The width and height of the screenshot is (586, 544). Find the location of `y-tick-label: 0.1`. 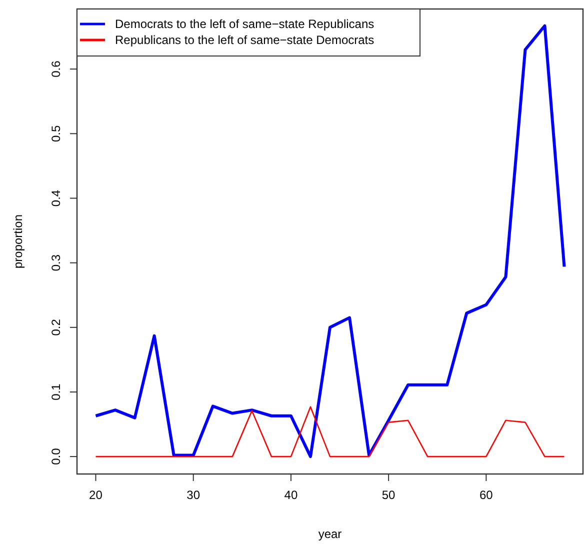

y-tick-label: 0.1 is located at coordinates (56, 391).